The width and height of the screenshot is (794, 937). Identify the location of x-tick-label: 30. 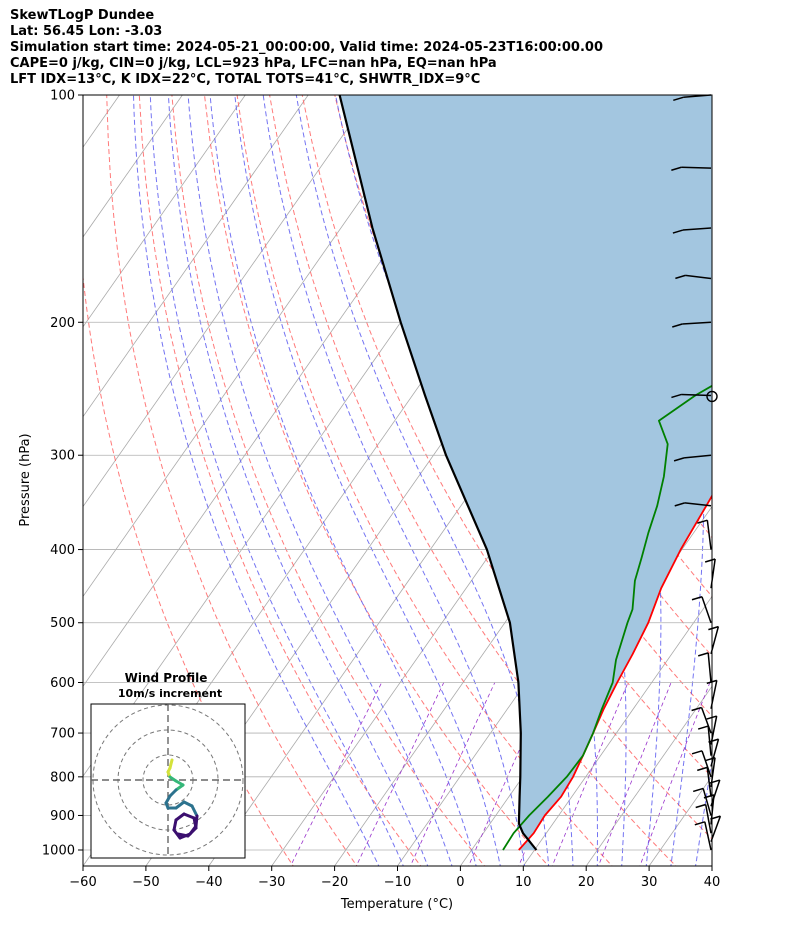
(649, 882).